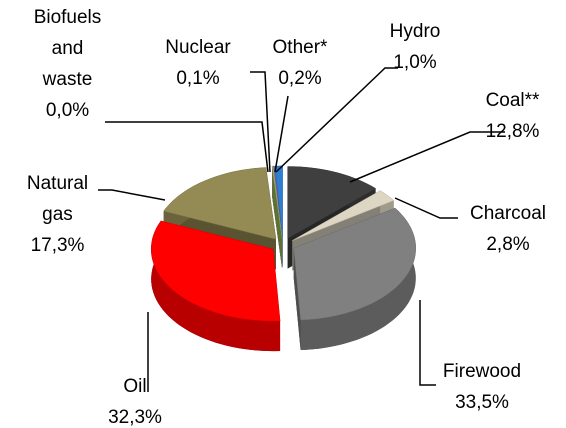 The width and height of the screenshot is (566, 428). I want to click on label-name: Charcoal, so click(508, 213).